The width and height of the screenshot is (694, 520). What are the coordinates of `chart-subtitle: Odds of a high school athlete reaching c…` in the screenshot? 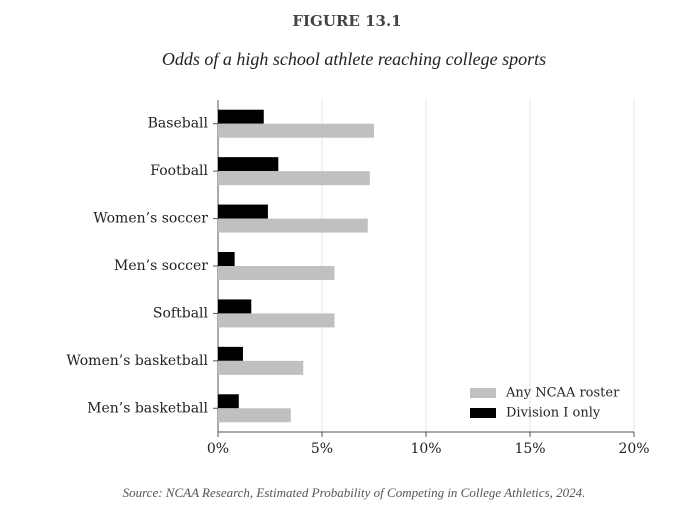 It's located at (354, 59).